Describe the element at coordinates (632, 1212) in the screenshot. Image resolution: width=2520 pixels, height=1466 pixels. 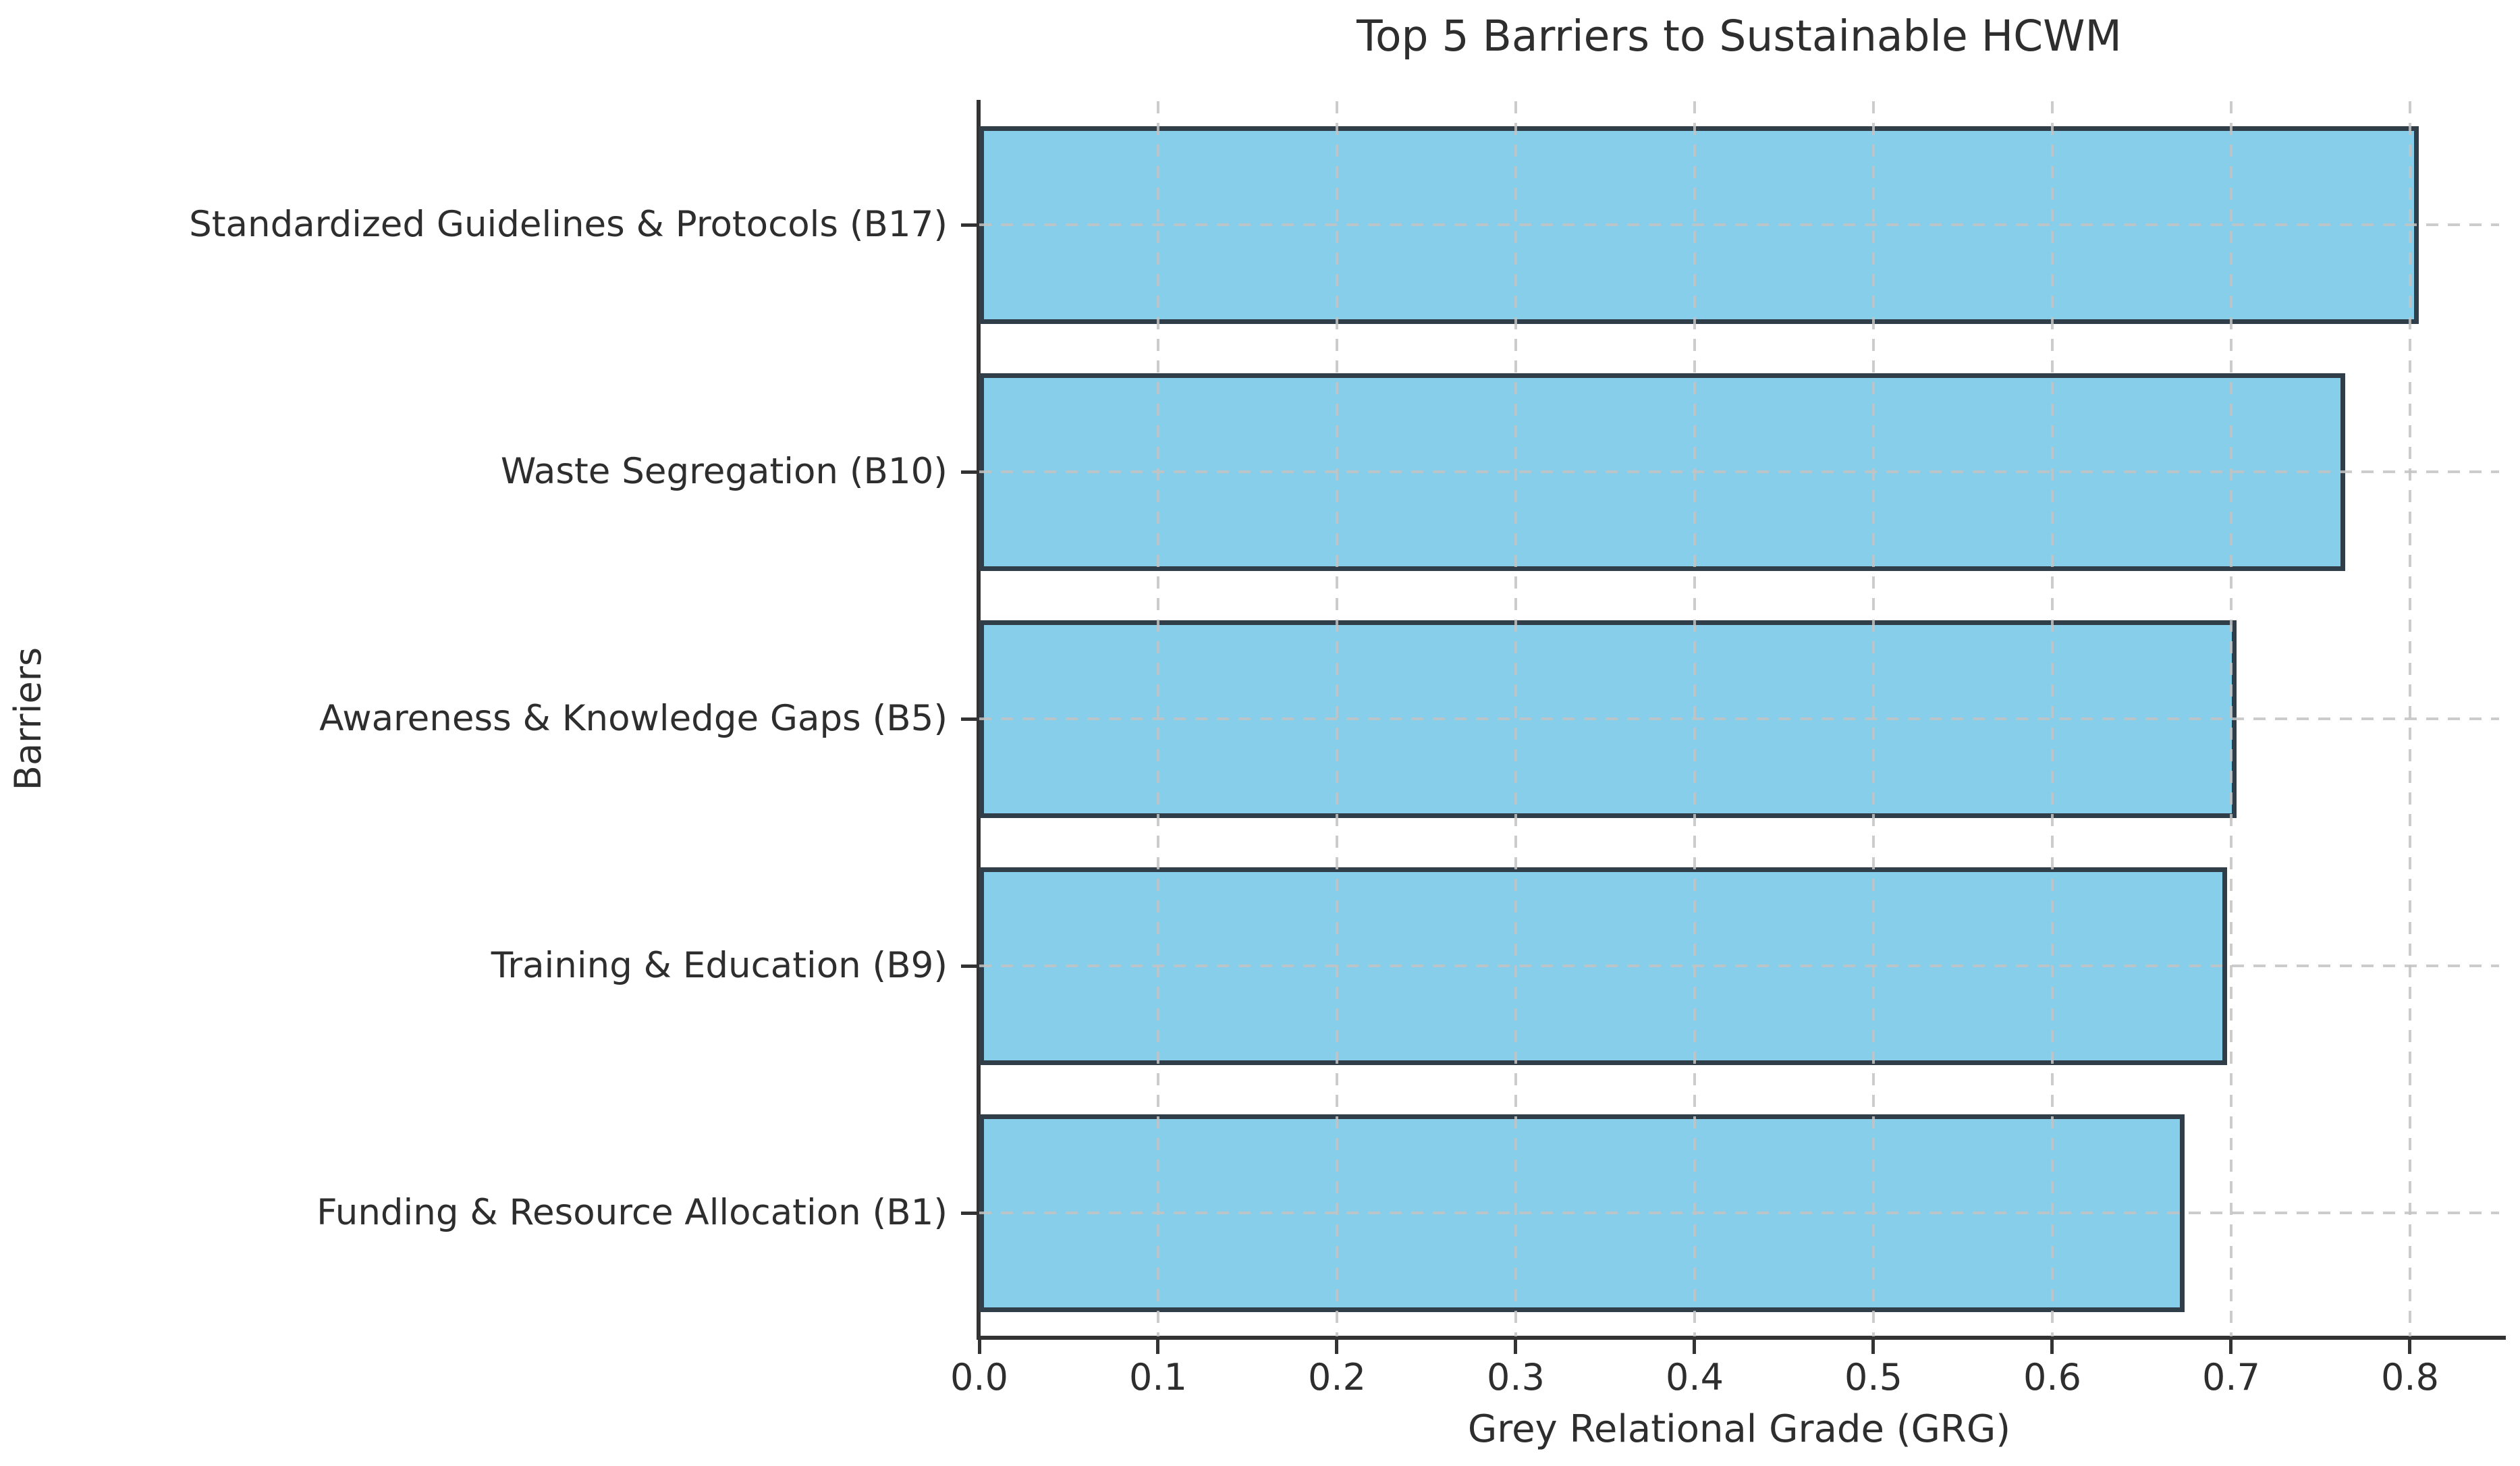
I see `y-tick-label: Funding & Resource Allocation (B1)` at that location.